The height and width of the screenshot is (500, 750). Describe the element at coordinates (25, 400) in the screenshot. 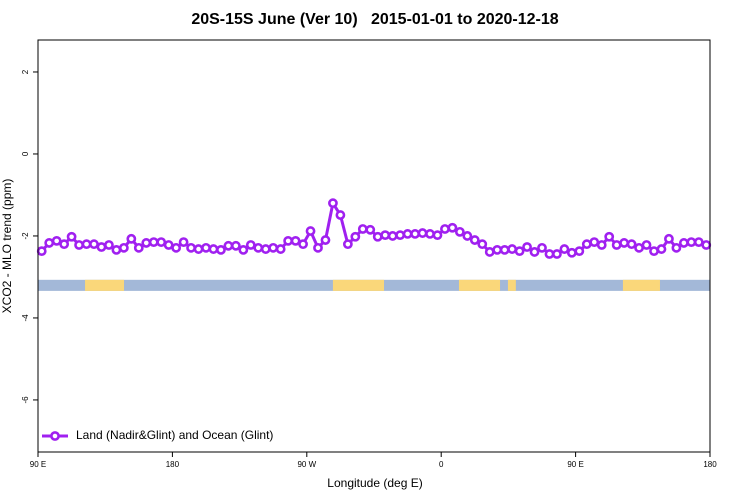

I see `y-tick-label: -6` at that location.